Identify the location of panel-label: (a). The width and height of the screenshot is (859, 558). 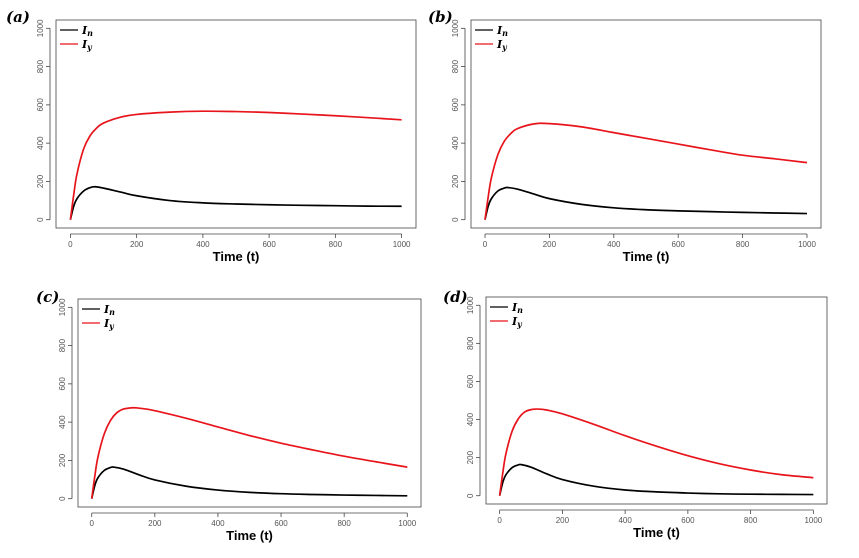
(18, 17).